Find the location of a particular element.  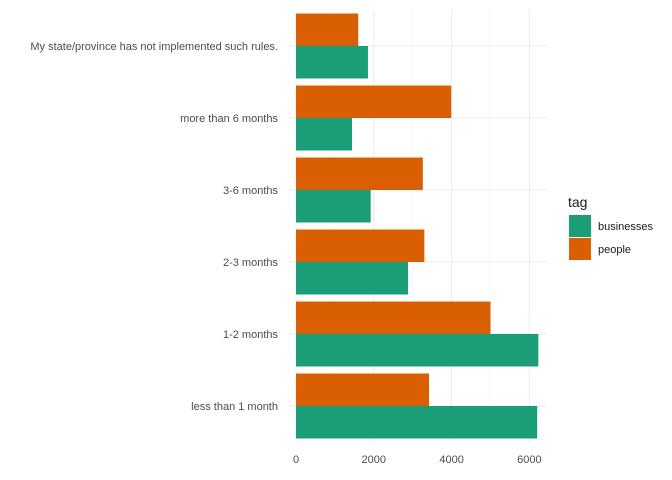

legend: tag businesses people is located at coordinates (611, 227).